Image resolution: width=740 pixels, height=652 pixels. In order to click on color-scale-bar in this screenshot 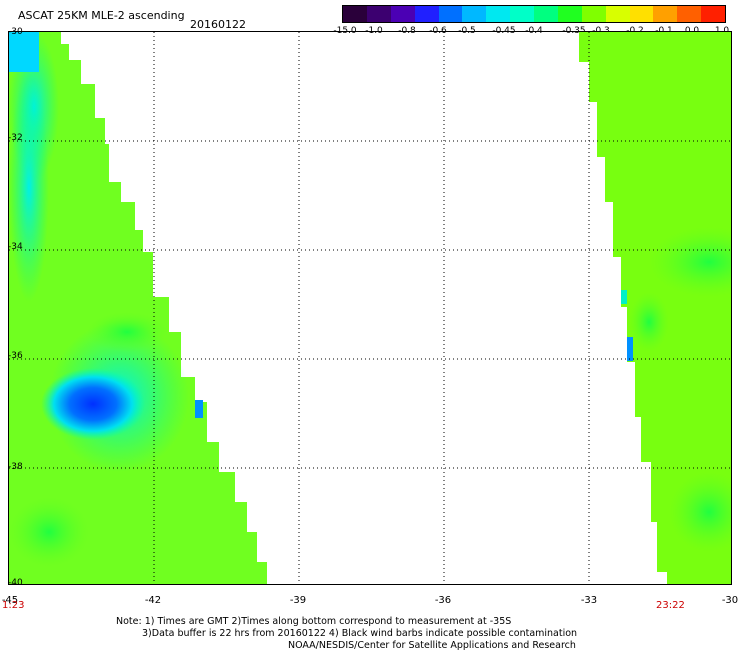, I will do `click(534, 14)`.